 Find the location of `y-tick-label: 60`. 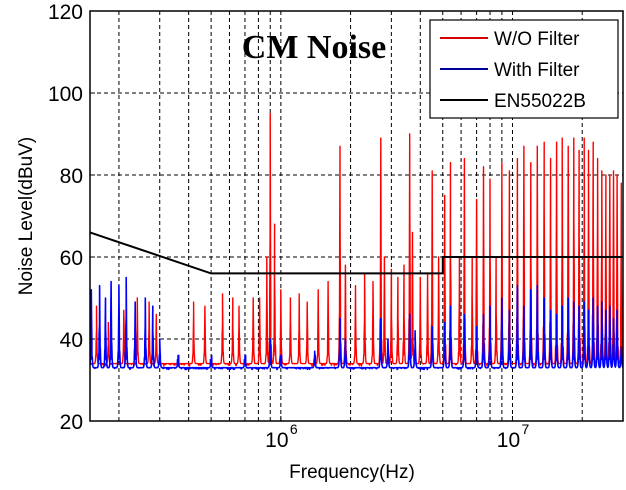

y-tick-label: 60 is located at coordinates (71, 258).